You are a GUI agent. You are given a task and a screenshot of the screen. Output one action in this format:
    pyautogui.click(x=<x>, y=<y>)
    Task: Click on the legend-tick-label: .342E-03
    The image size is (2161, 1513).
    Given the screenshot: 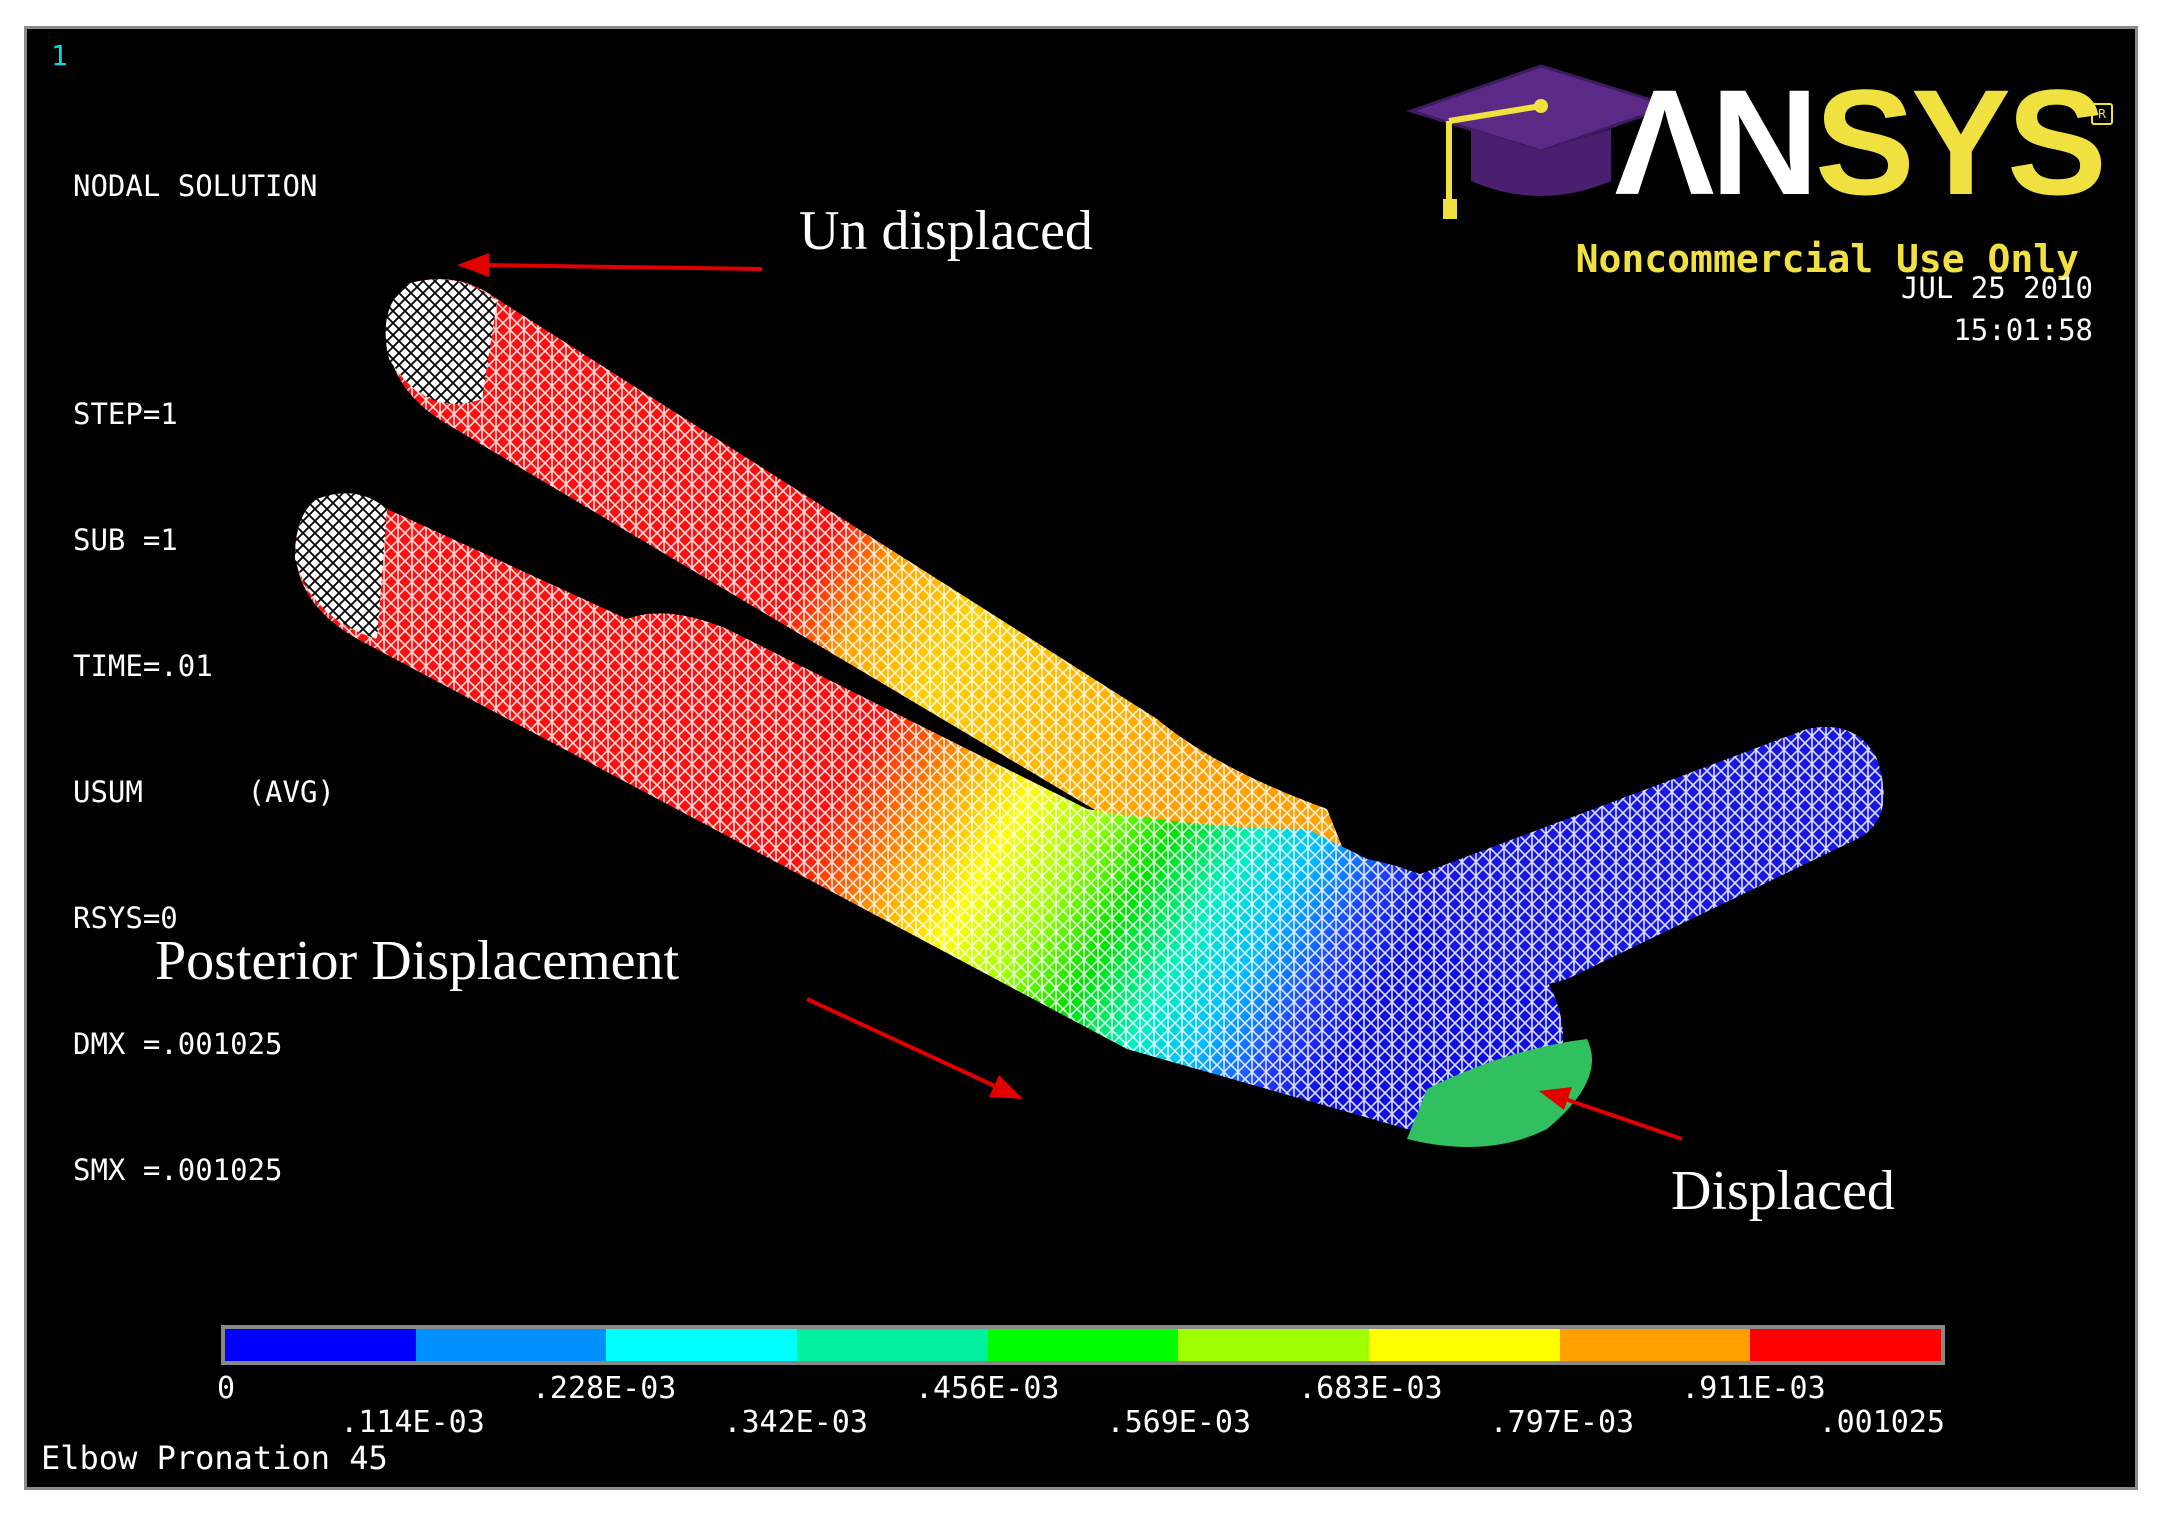 What is the action you would take?
    pyautogui.click(x=795, y=1422)
    